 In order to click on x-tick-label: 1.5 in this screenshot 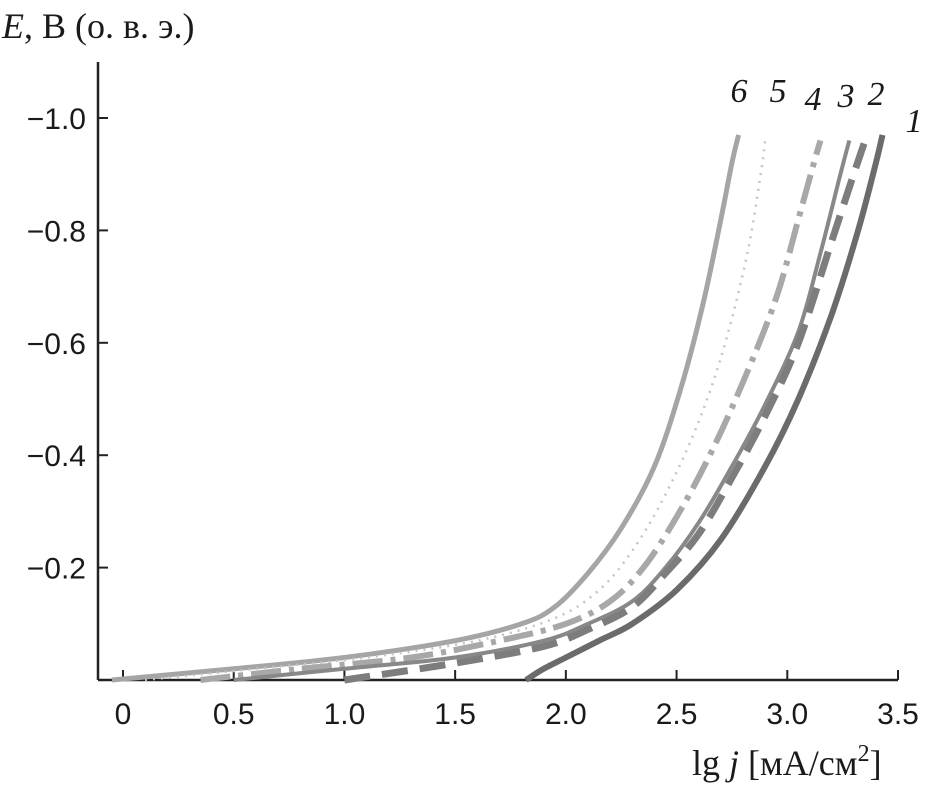, I will do `click(455, 714)`.